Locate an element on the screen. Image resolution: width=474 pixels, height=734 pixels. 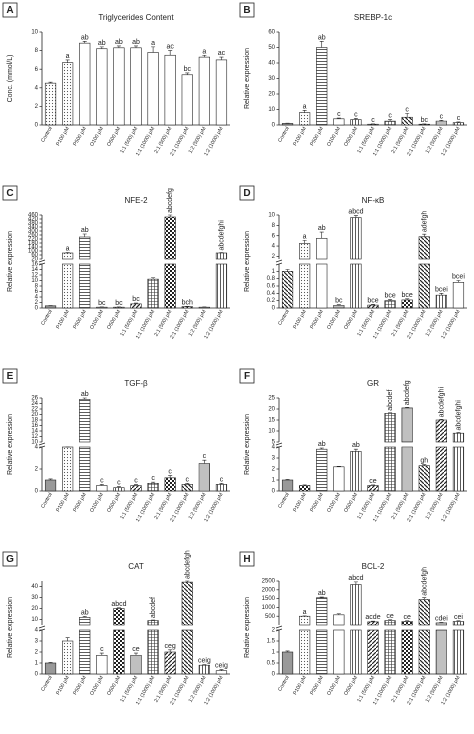
significance-label: acde is located at coordinates (372, 617).